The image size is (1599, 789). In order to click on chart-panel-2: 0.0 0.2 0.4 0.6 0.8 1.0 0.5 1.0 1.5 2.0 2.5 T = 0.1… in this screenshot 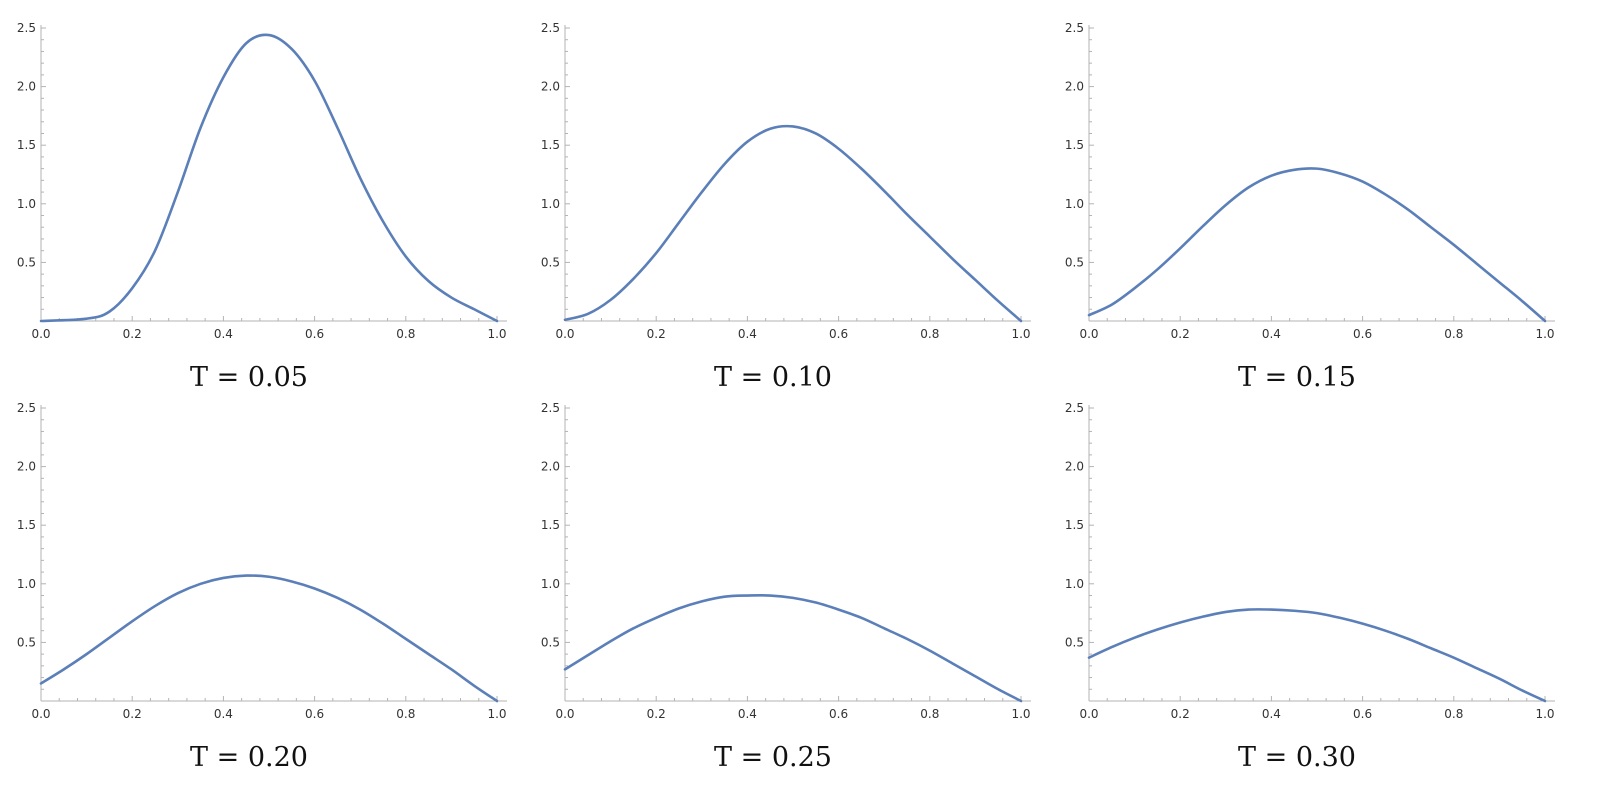, I will do `click(786, 207)`.